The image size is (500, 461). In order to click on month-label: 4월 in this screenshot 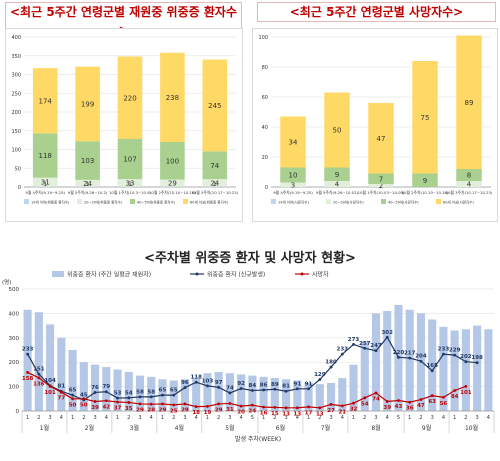, I will do `click(179, 428)`.